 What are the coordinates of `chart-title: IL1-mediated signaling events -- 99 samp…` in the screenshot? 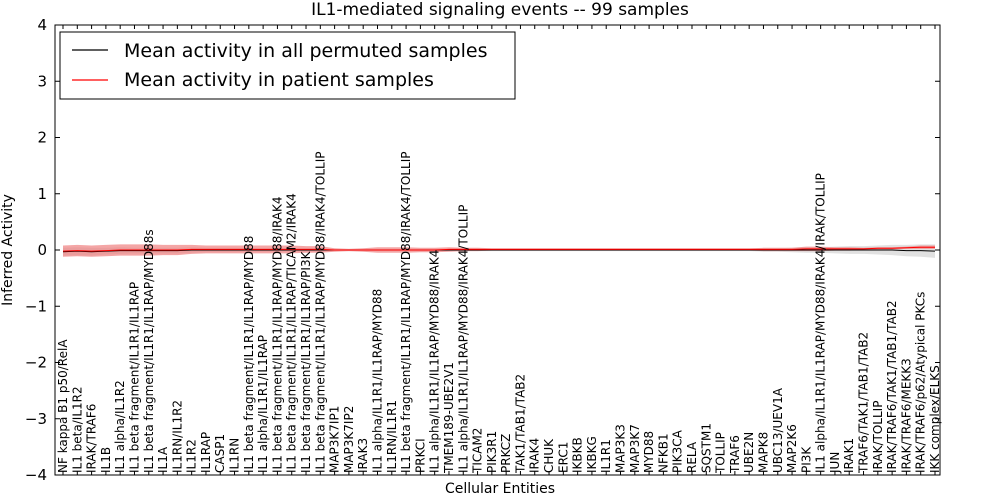 It's located at (500, 10).